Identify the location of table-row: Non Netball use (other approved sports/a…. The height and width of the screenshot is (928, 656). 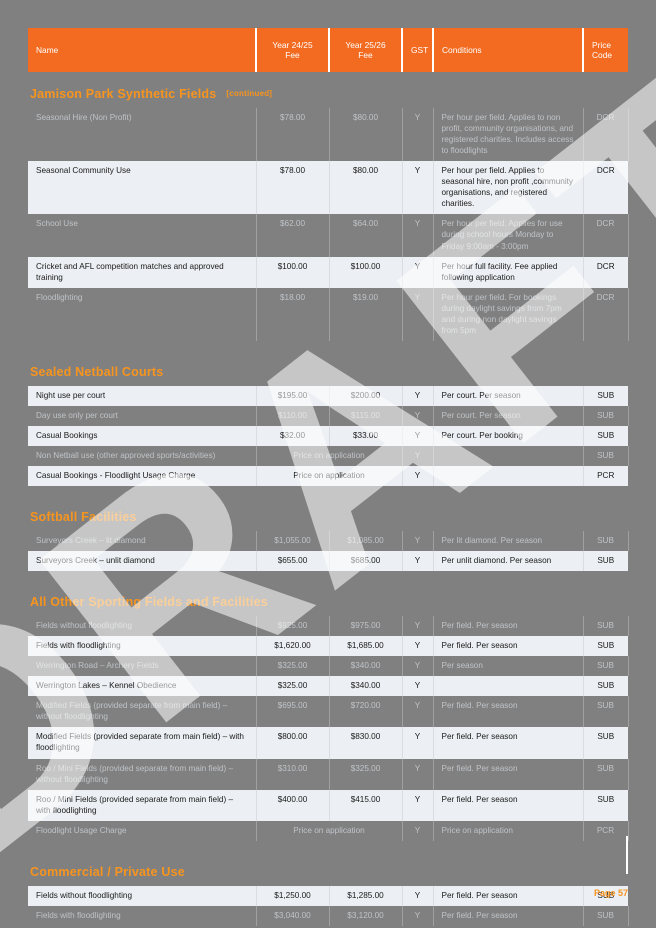
(328, 456).